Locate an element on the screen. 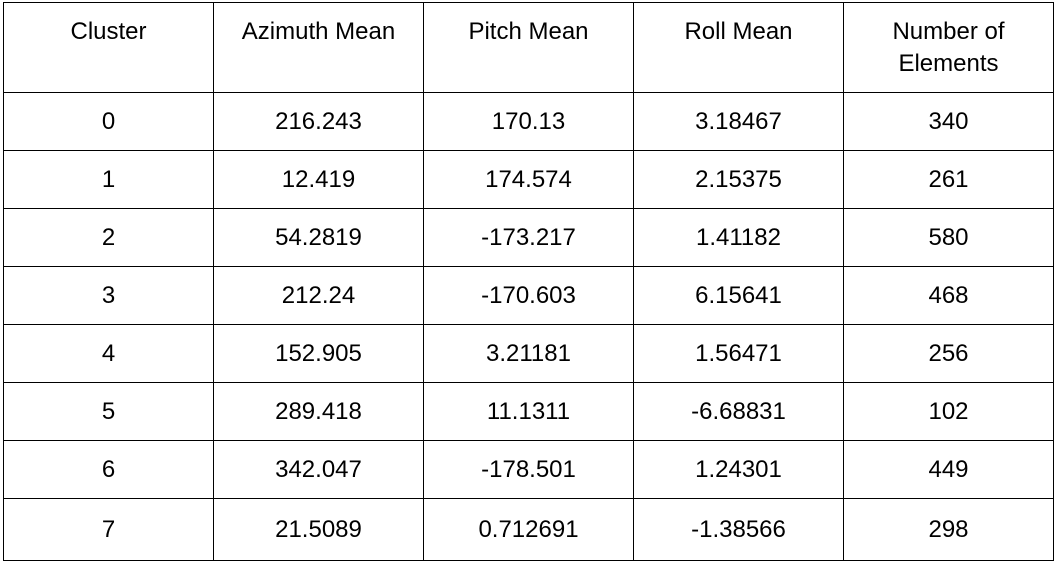 Image resolution: width=1057 pixels, height=565 pixels. table-row: 7 21.5089 0.712691 -1.38566 298 is located at coordinates (528, 529).